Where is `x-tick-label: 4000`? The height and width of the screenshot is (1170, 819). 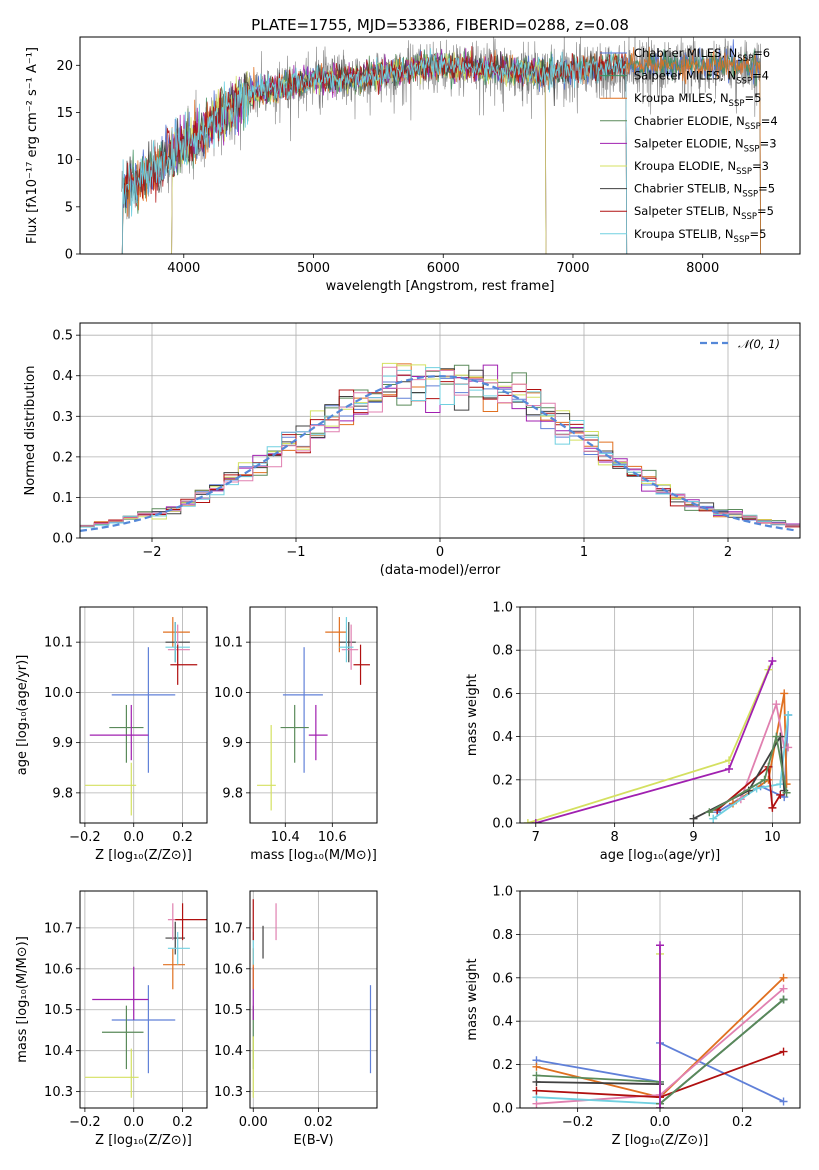 x-tick-label: 4000 is located at coordinates (183, 268).